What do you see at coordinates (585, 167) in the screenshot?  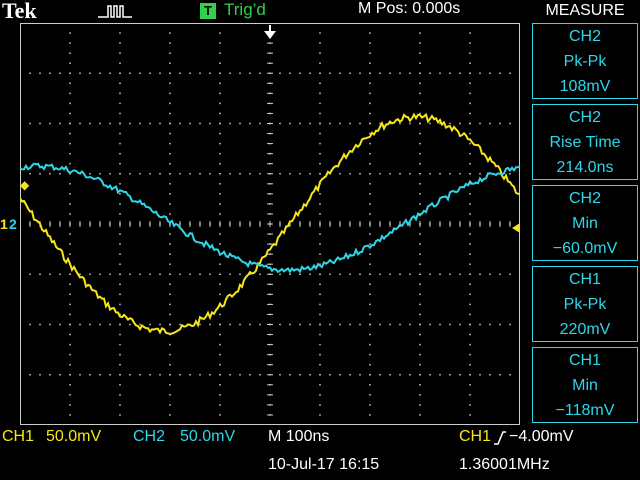 I see `measure-value: 214.0ns` at bounding box center [585, 167].